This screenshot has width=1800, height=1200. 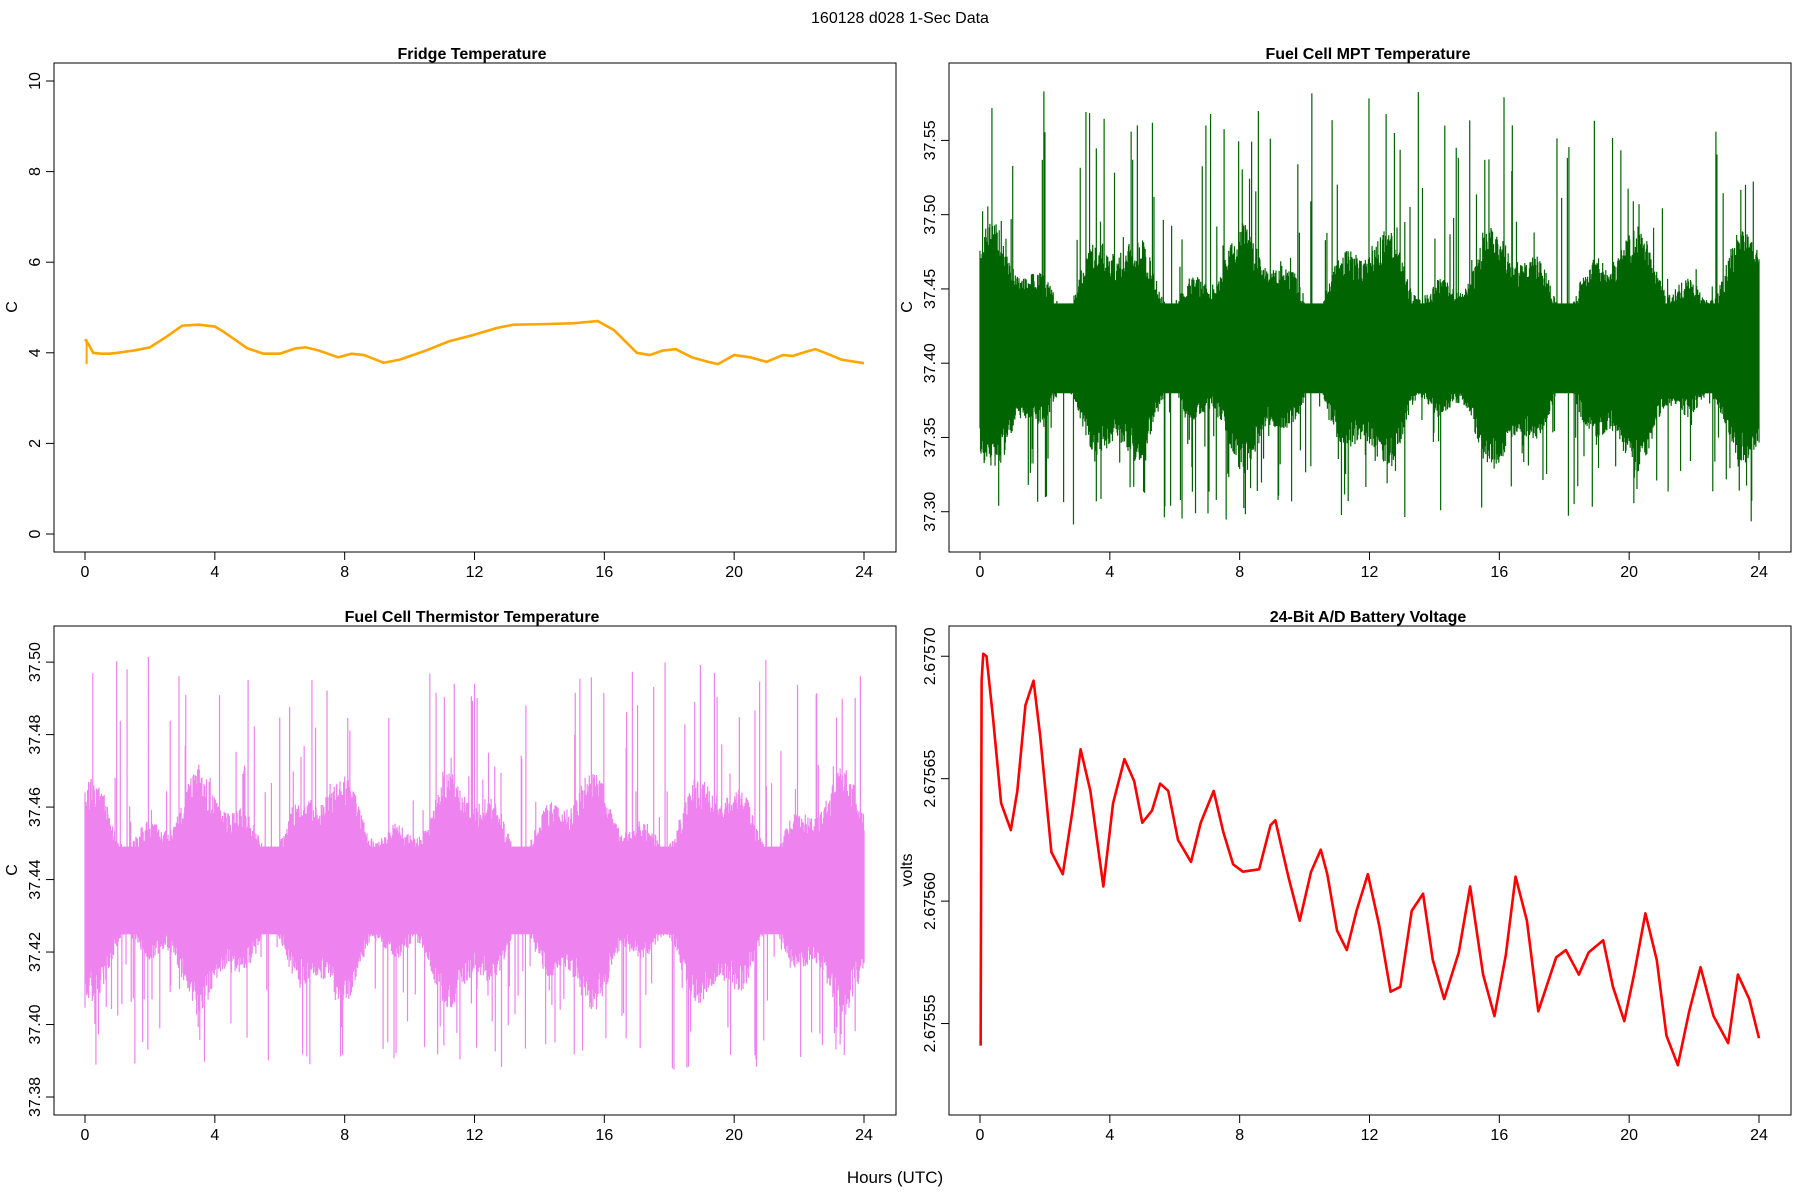 I want to click on y-tick-label: 2.67570, so click(x=930, y=656).